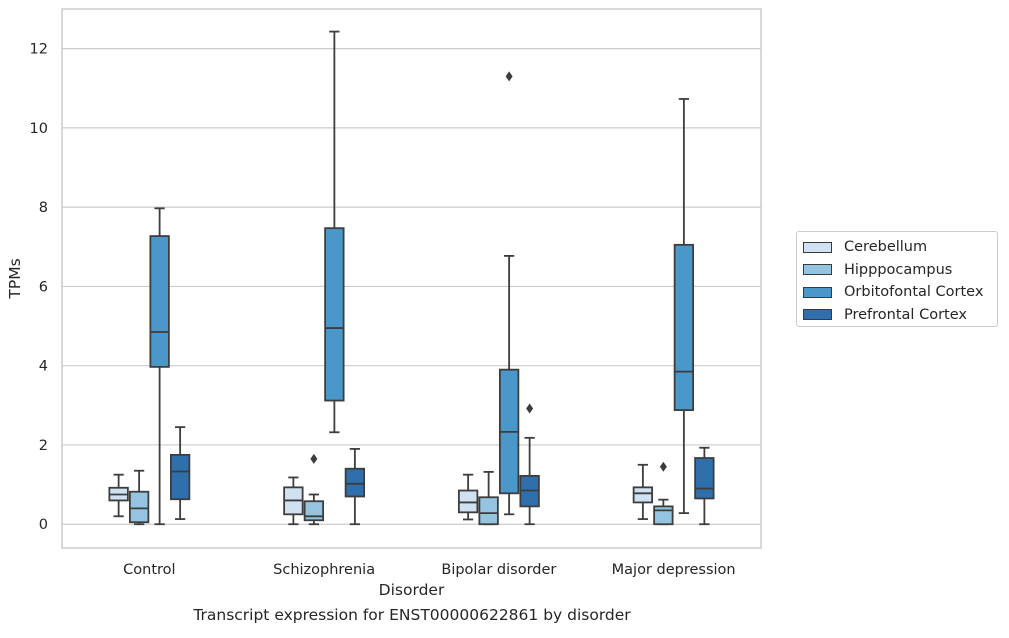 This screenshot has width=1009, height=638. What do you see at coordinates (149, 570) in the screenshot?
I see `x-tick-label: Control` at bounding box center [149, 570].